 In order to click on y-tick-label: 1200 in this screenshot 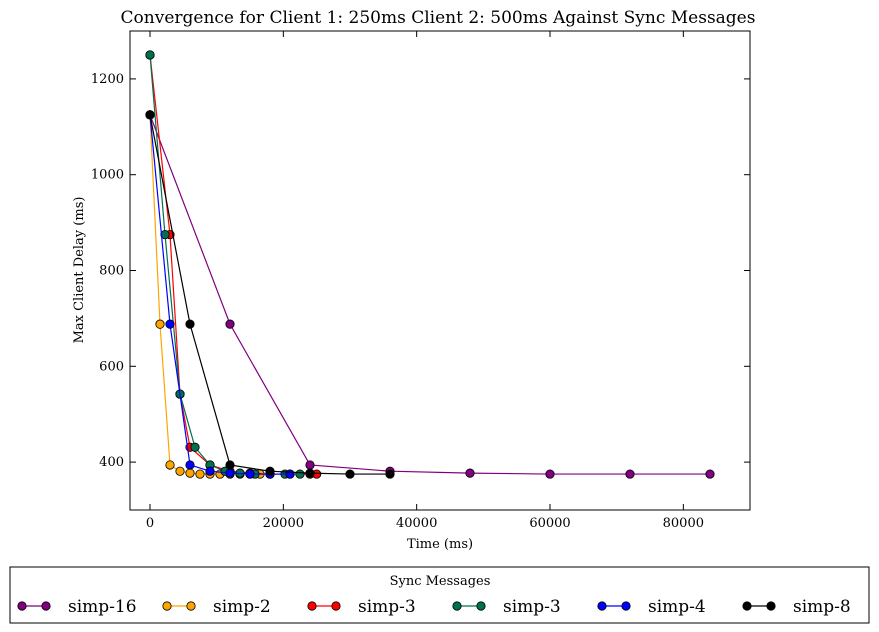, I will do `click(107, 79)`.